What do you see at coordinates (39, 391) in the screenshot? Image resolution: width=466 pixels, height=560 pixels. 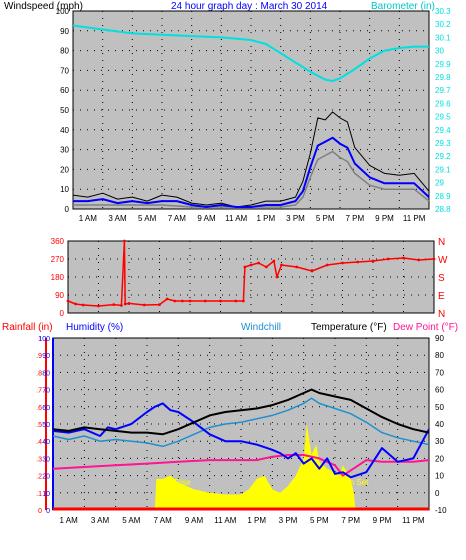 I see `rainfall-tick-label: .7` at bounding box center [39, 391].